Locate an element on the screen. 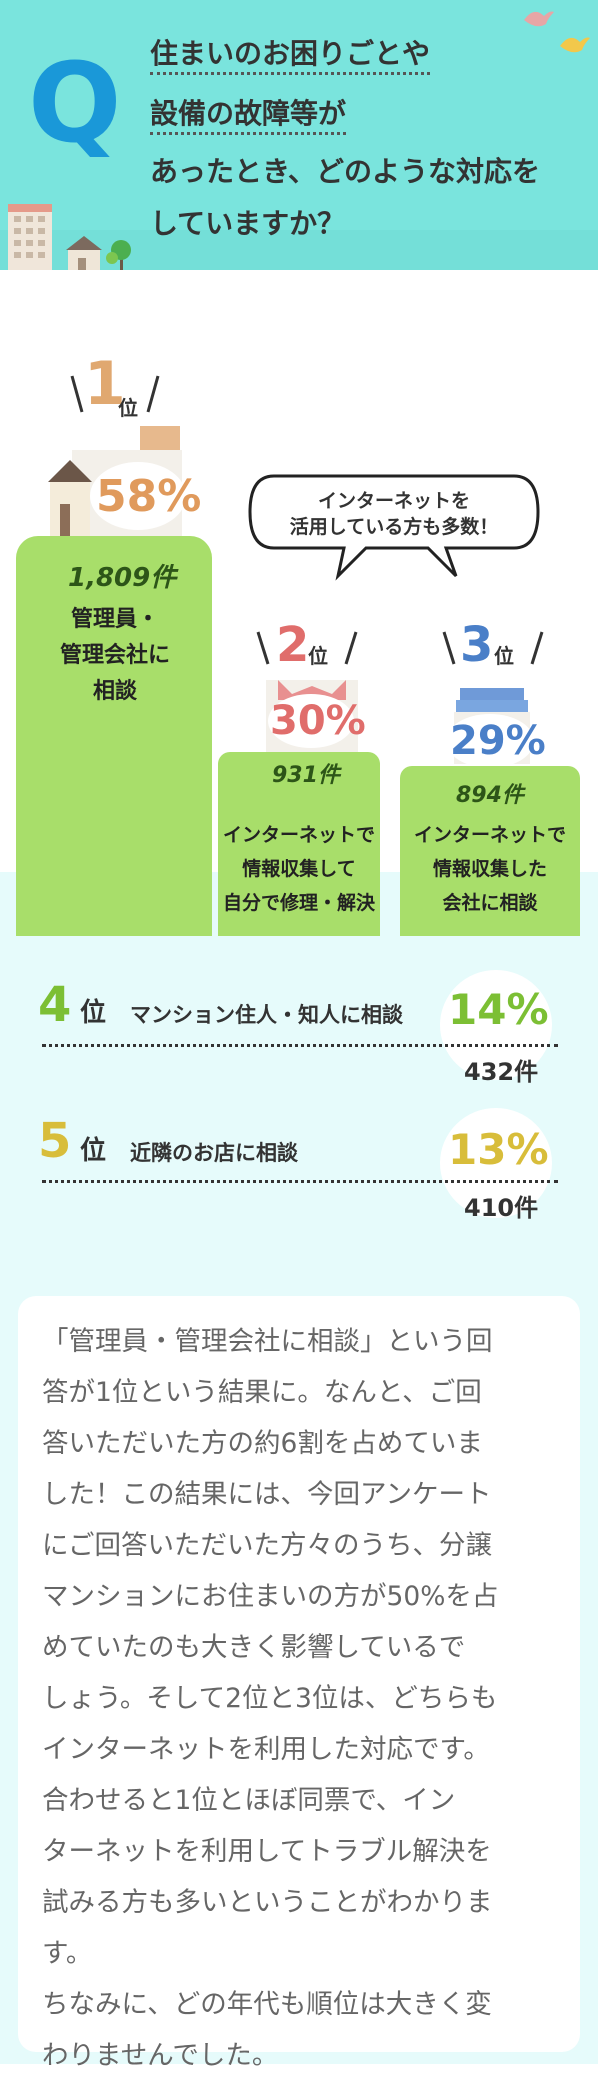  rank4-suffix: 位 is located at coordinates (93, 1013).